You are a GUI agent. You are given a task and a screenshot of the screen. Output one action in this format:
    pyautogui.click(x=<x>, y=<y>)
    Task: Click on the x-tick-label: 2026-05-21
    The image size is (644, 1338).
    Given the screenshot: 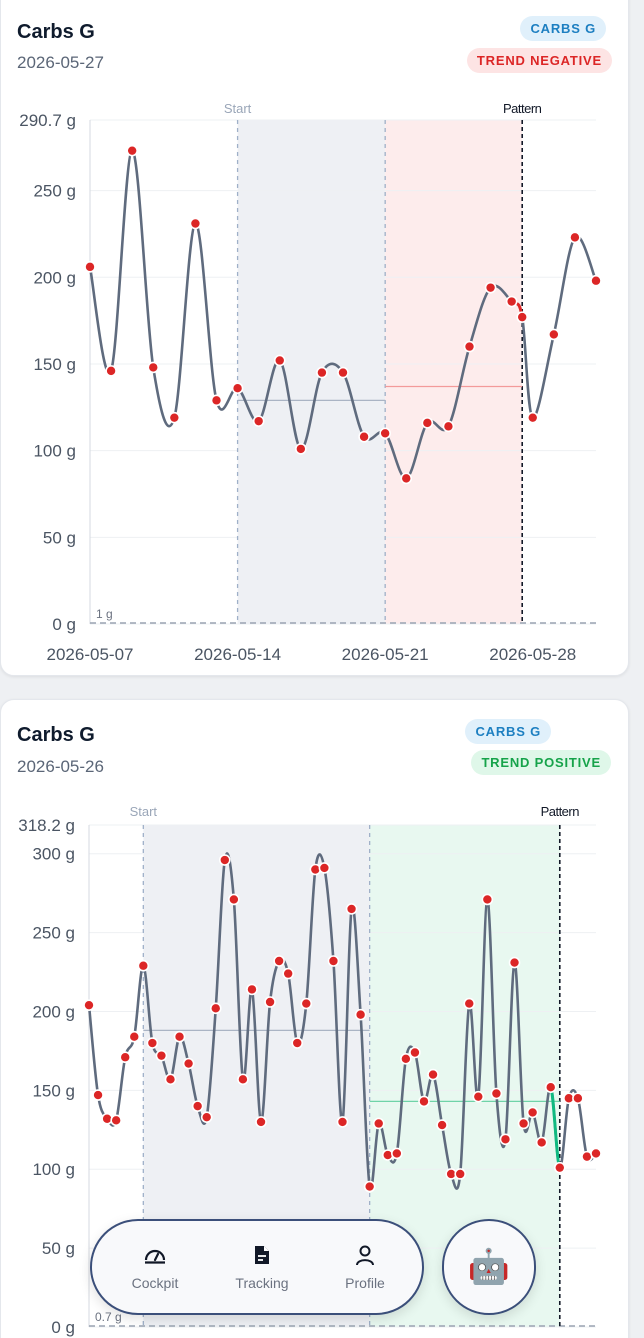 What is the action you would take?
    pyautogui.click(x=385, y=654)
    